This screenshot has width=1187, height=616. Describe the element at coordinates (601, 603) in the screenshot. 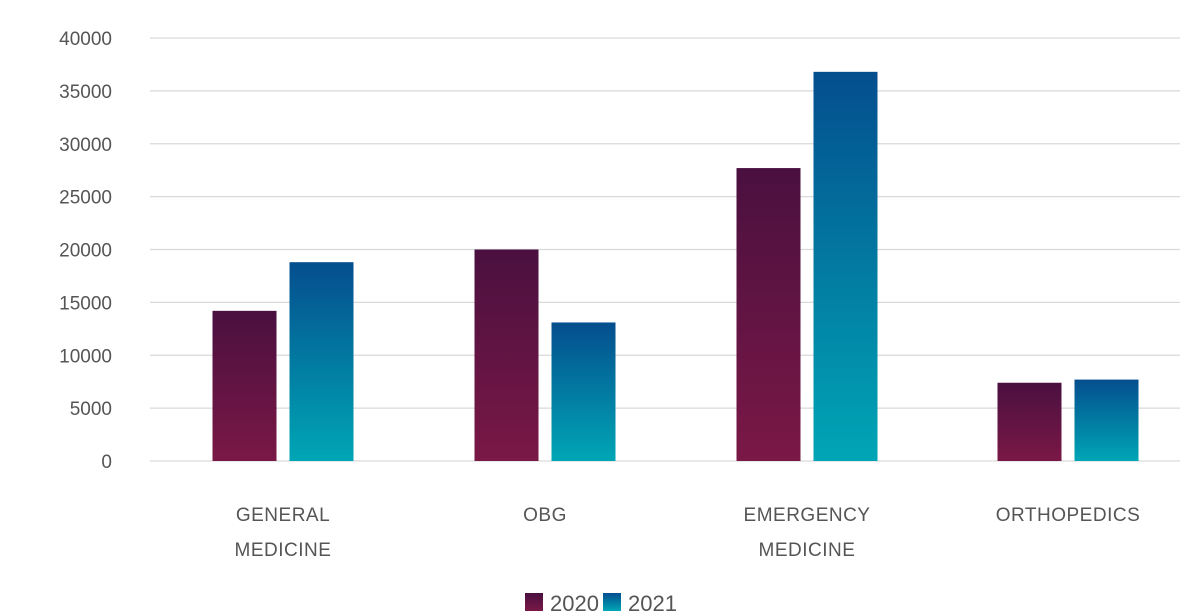

I see `legend: 2020 2021` at that location.